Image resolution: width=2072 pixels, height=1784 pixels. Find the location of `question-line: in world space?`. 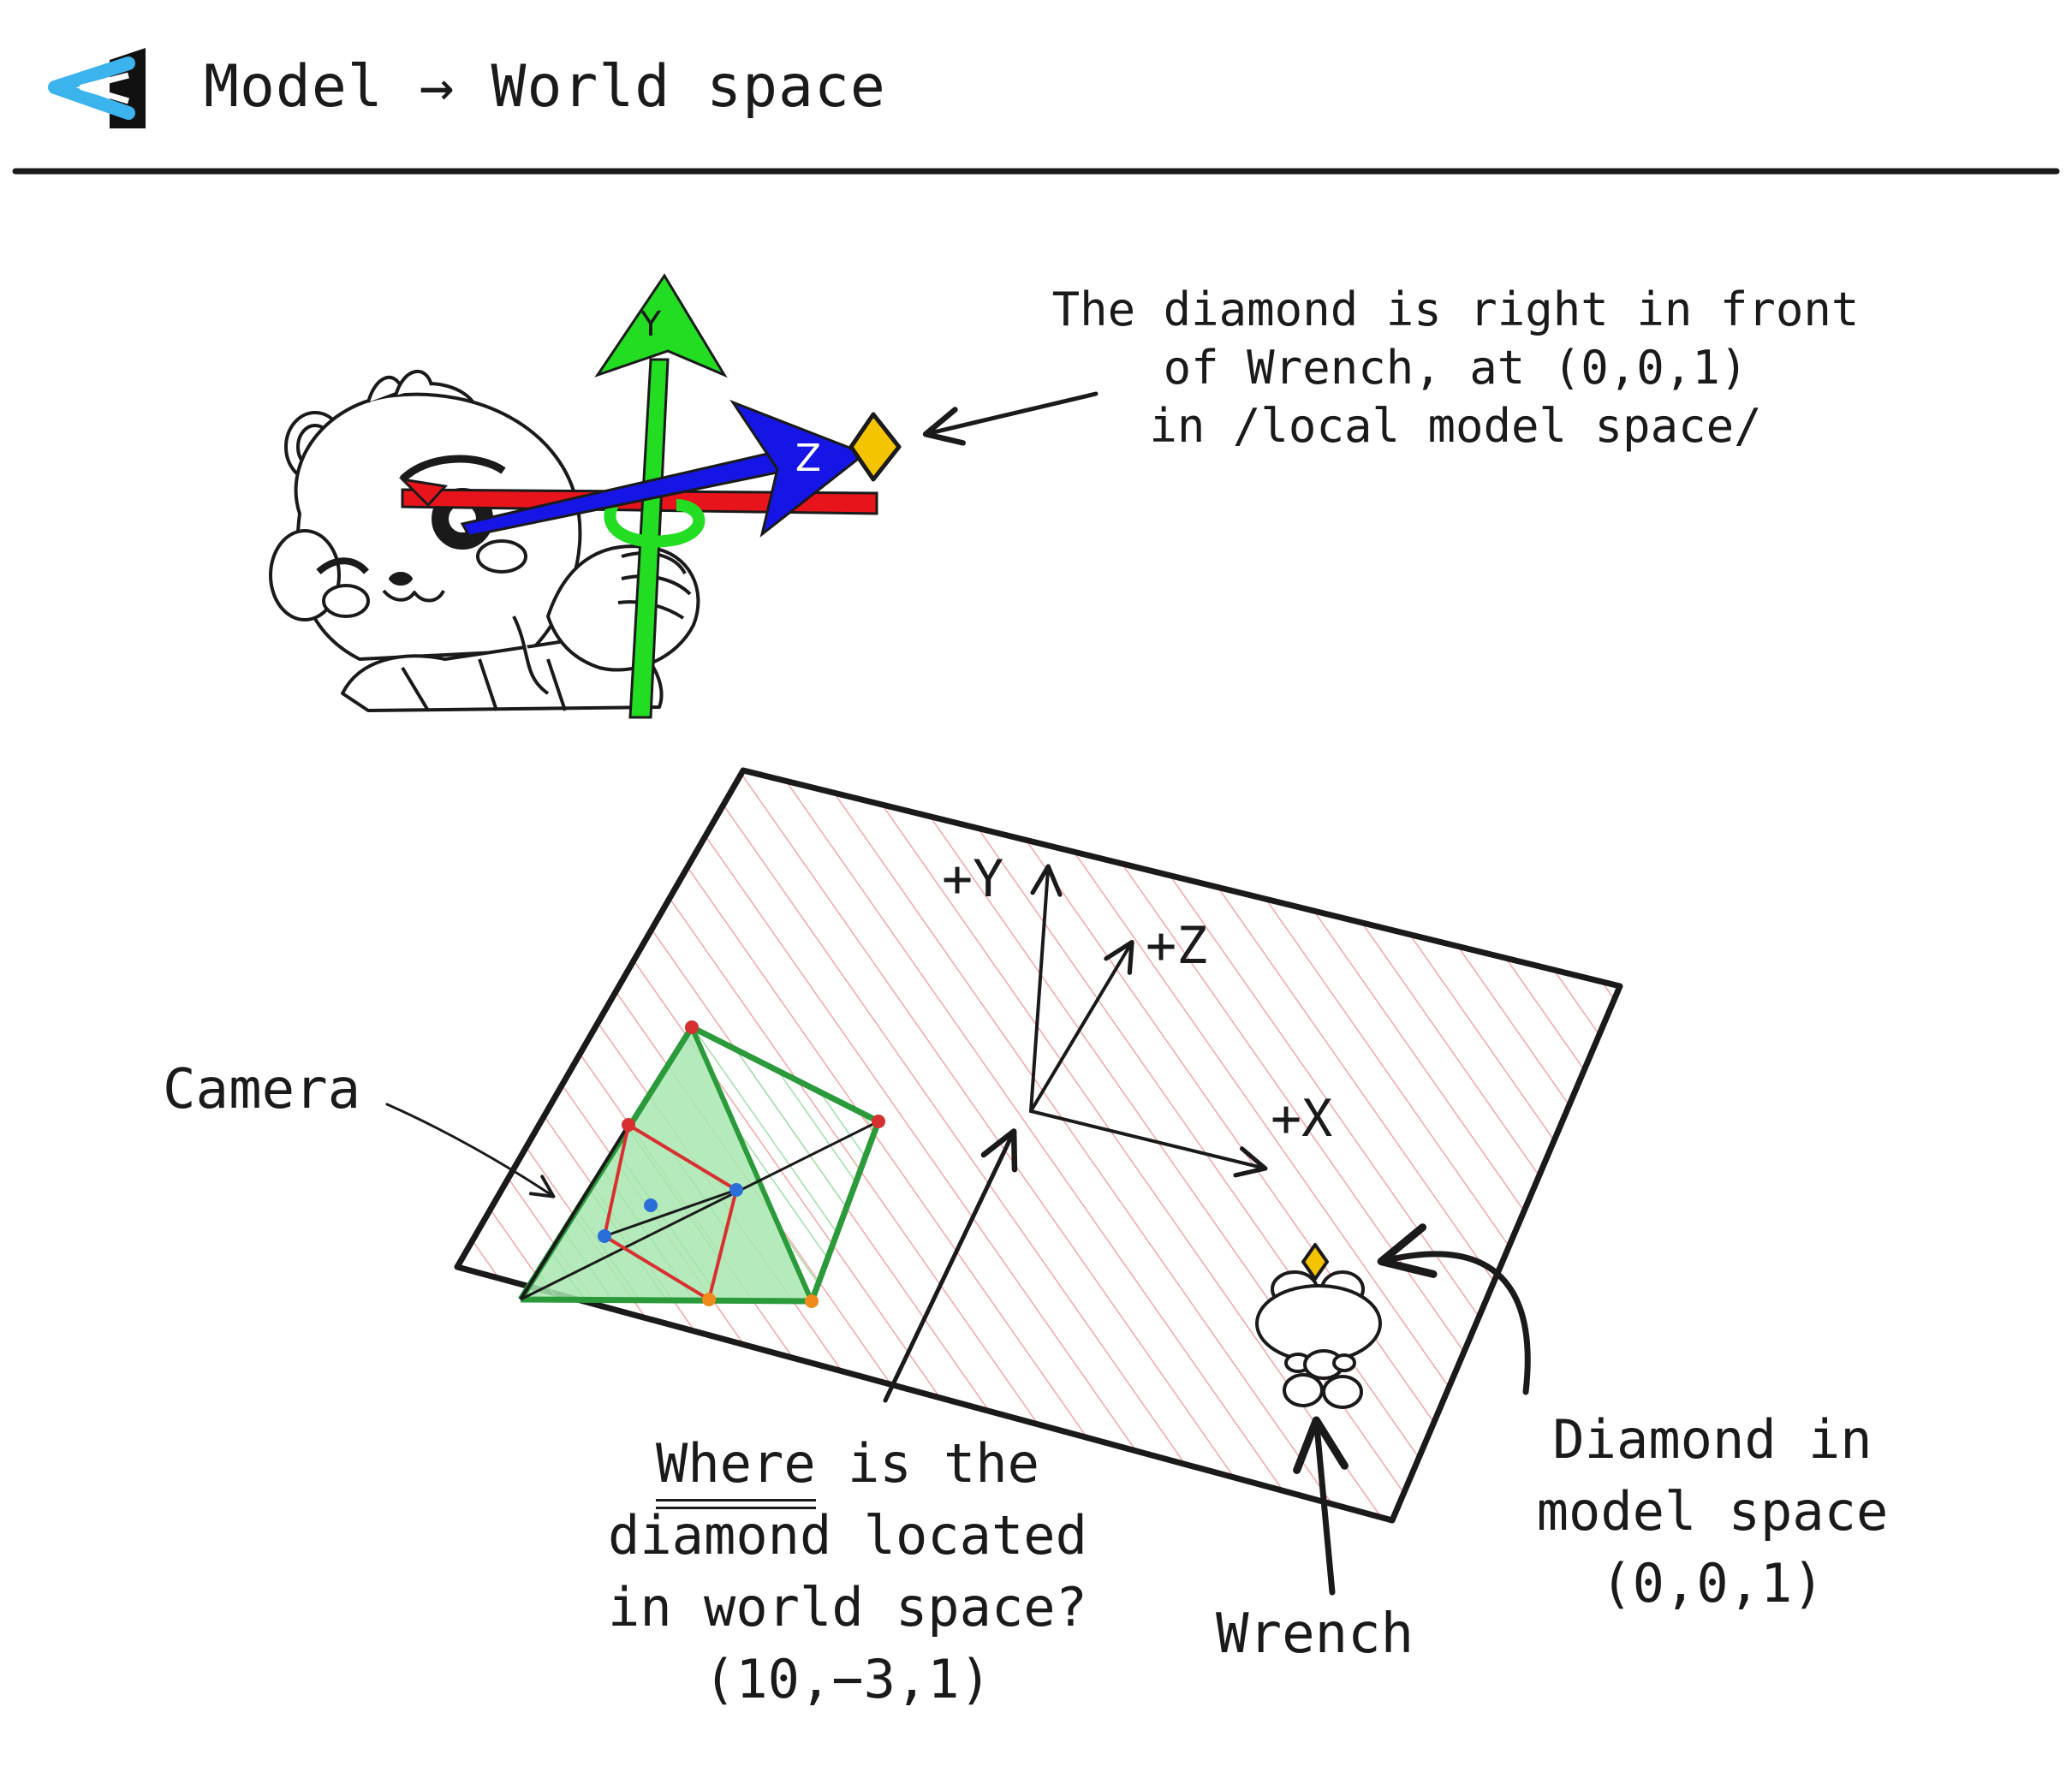

question-line: in world space? is located at coordinates (847, 1607).